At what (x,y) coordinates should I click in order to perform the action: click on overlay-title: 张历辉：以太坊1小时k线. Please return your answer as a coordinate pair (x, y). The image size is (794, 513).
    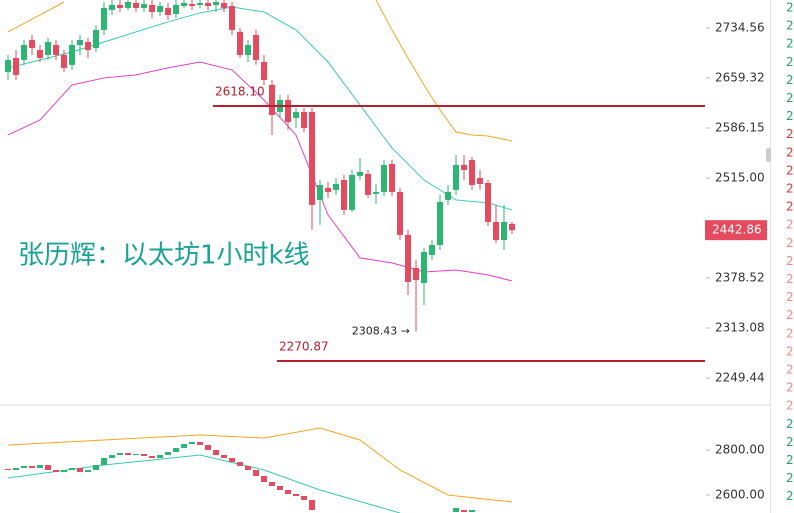
    Looking at the image, I should click on (164, 256).